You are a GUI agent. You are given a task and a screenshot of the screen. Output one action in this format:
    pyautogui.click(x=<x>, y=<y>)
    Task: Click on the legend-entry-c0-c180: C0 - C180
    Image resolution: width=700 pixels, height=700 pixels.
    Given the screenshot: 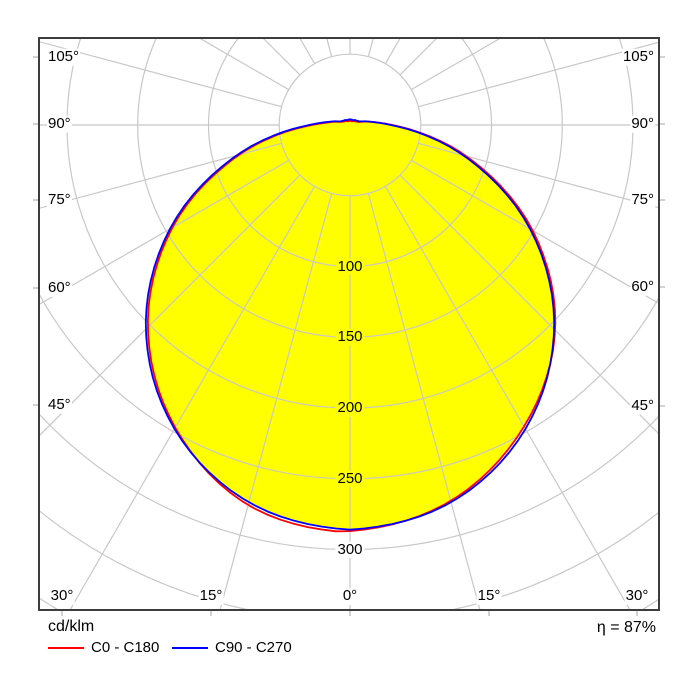 What is the action you would take?
    pyautogui.click(x=104, y=647)
    